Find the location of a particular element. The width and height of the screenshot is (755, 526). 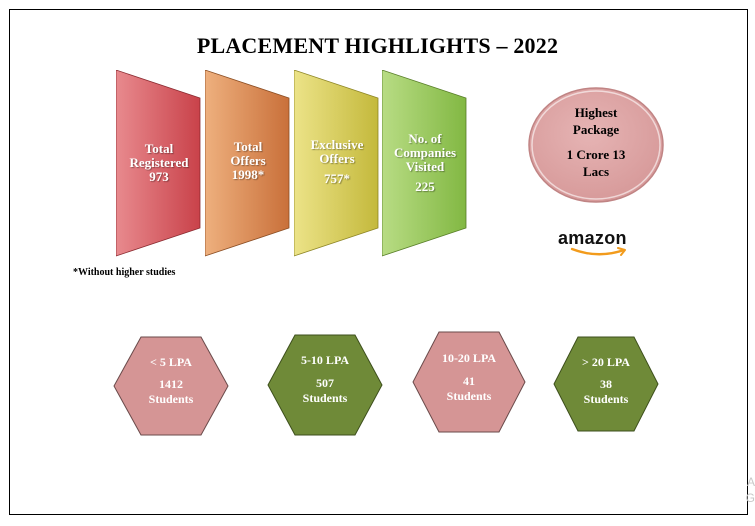

stat-panel-companies-visited: No. of Companies Visited 225 is located at coordinates (425, 164).